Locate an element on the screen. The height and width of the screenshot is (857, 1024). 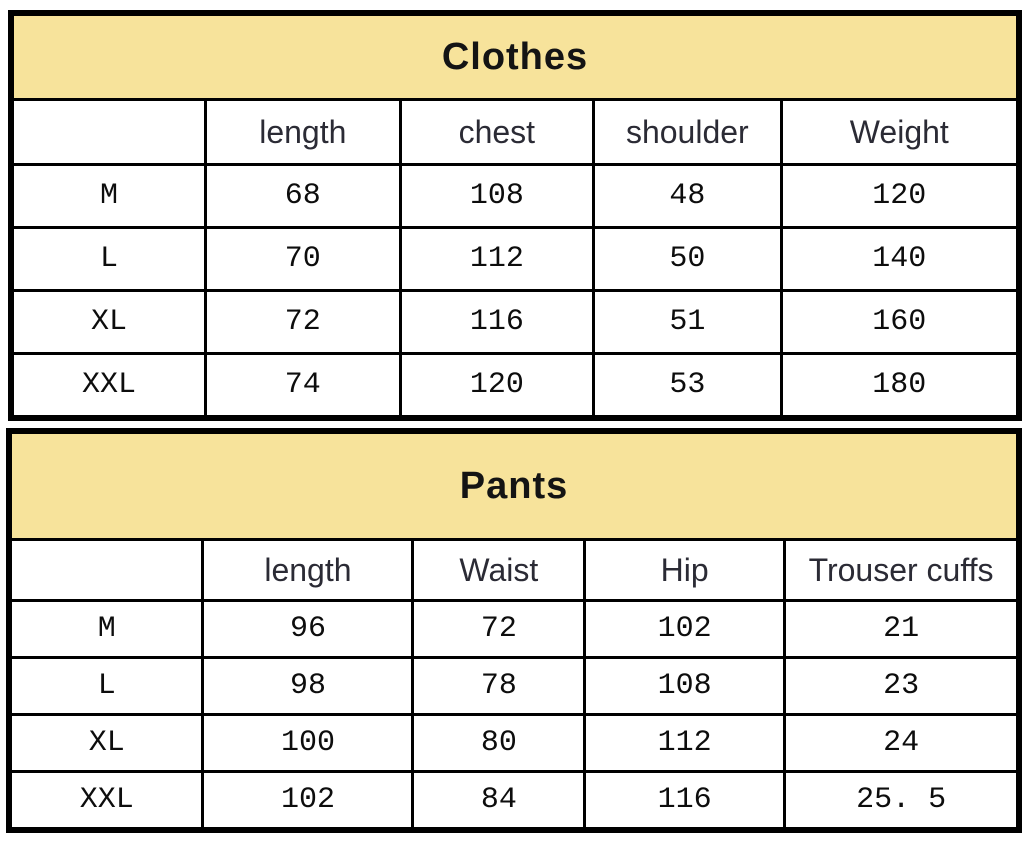
value-cell: 140 is located at coordinates (900, 259).